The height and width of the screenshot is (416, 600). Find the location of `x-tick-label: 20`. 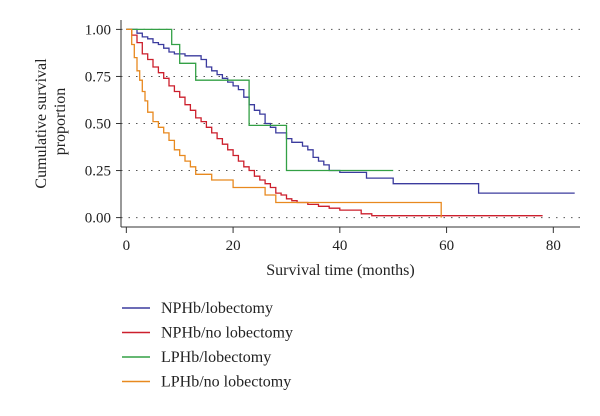

x-tick-label: 20 is located at coordinates (233, 246).